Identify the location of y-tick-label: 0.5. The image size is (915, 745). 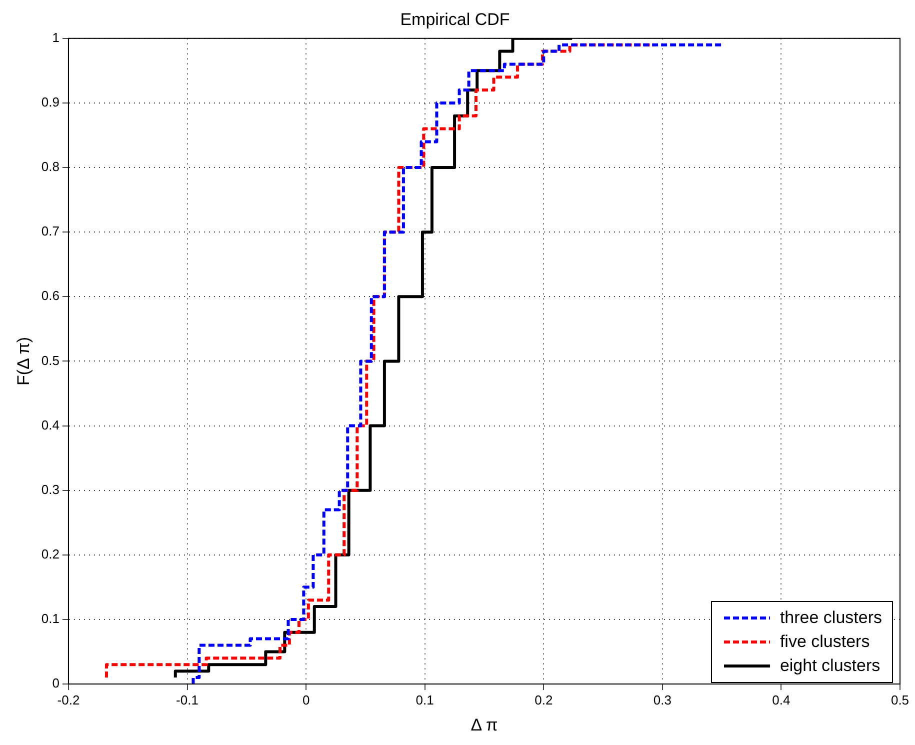
(50, 360).